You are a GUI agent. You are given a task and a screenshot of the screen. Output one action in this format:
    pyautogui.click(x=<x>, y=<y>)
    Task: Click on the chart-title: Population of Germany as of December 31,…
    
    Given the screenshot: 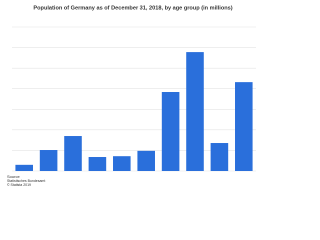 What is the action you would take?
    pyautogui.click(x=132, y=8)
    